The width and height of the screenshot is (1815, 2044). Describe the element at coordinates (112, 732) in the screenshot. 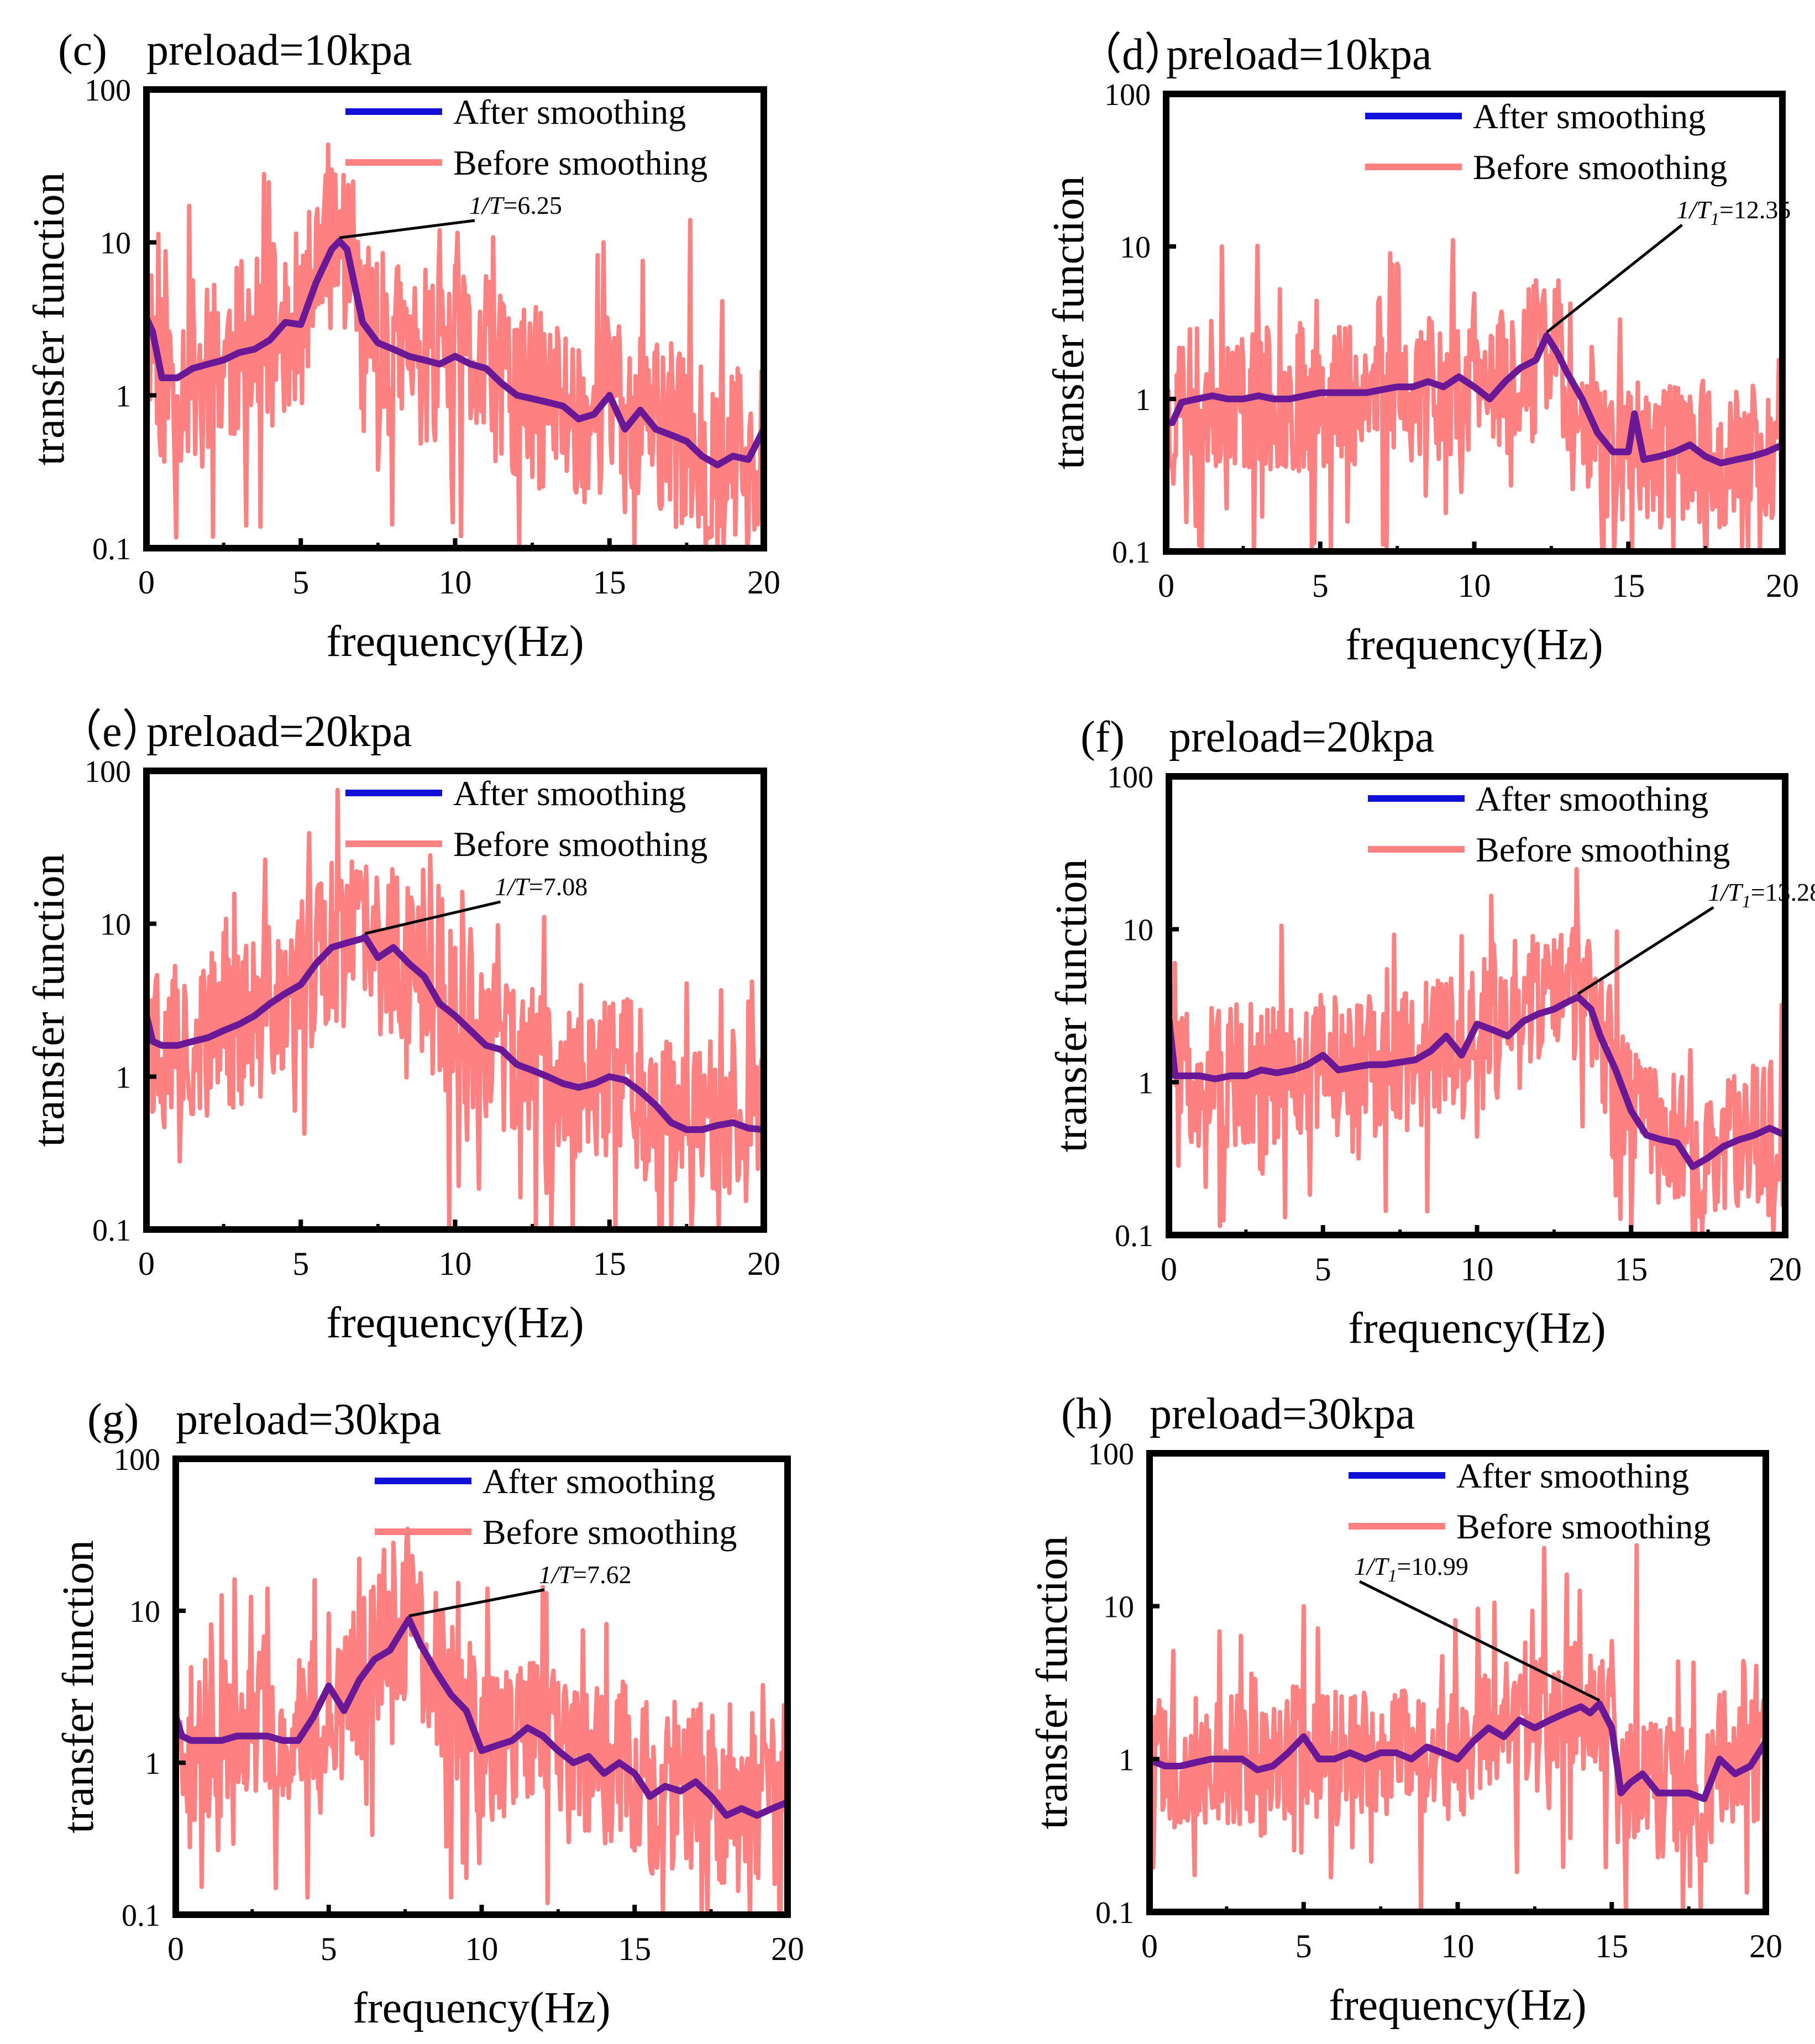

I see `panel-label: （e）` at that location.